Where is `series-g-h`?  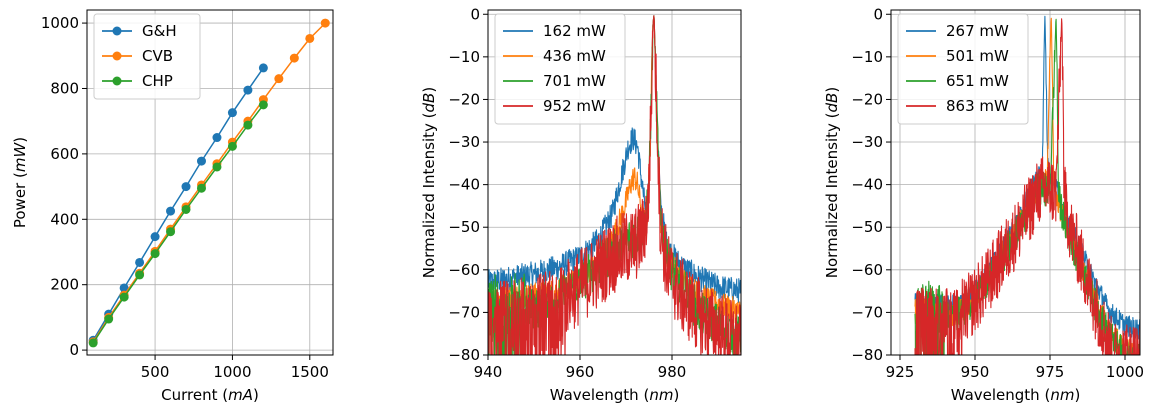
series-g-h is located at coordinates (178, 204).